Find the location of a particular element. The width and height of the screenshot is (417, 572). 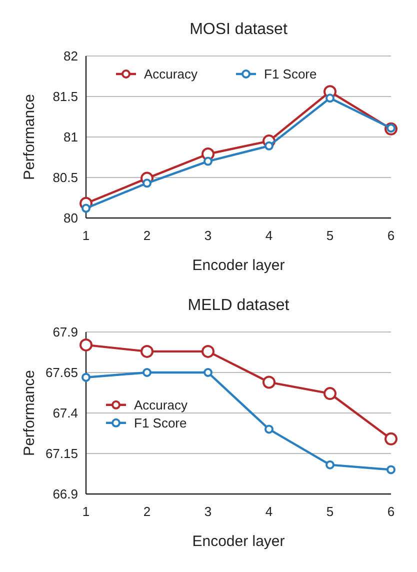

chart-title: MOSI dataset is located at coordinates (239, 29).